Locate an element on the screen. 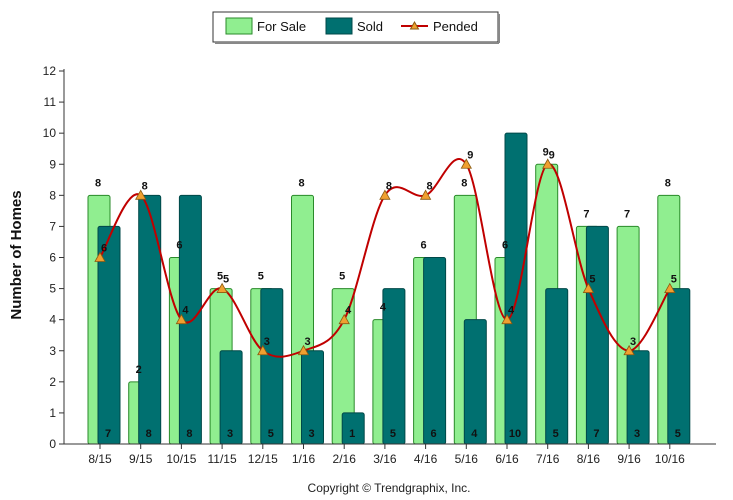 The image size is (733, 500). y-tick-label: 10 is located at coordinates (50, 133).